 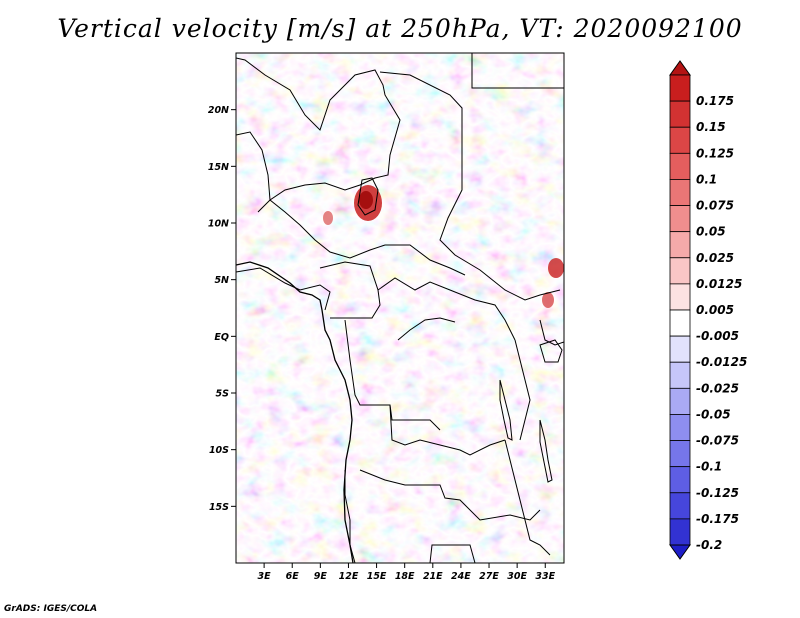 What do you see at coordinates (222, 309) in the screenshot?
I see `latitude-axis: 20N 15N 10N 5N EQ 5S 10S 15S` at bounding box center [222, 309].